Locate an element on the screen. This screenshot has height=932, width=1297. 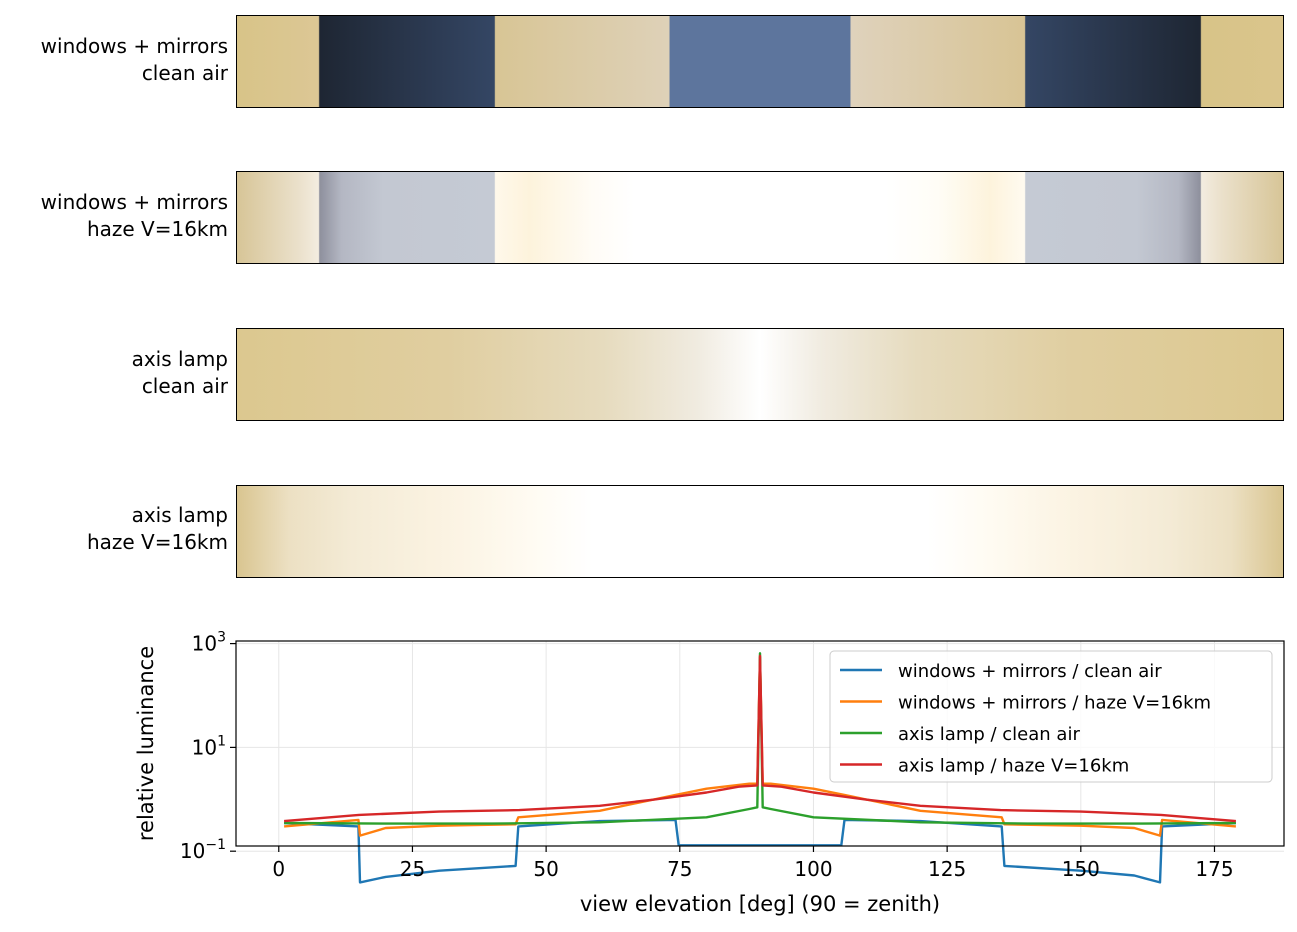
strip-label-1-line1: windows + mirrors is located at coordinates (134, 46).